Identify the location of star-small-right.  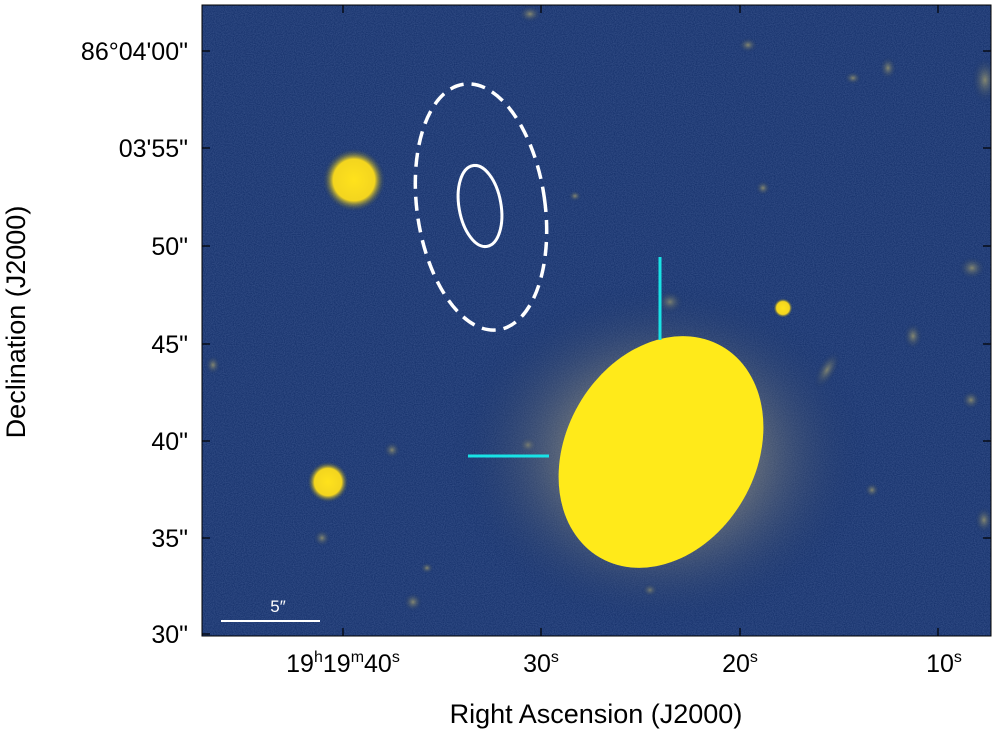
(783, 308).